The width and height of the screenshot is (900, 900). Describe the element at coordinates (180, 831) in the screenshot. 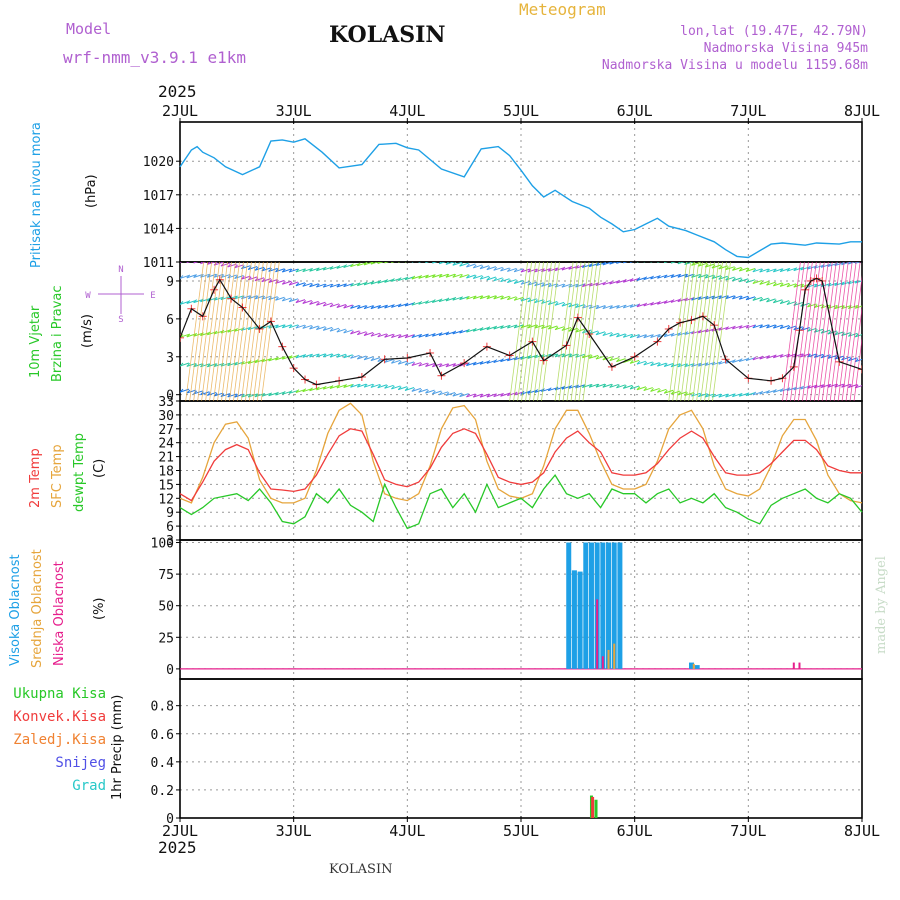

I see `bottom-date-label: 2JUL` at that location.